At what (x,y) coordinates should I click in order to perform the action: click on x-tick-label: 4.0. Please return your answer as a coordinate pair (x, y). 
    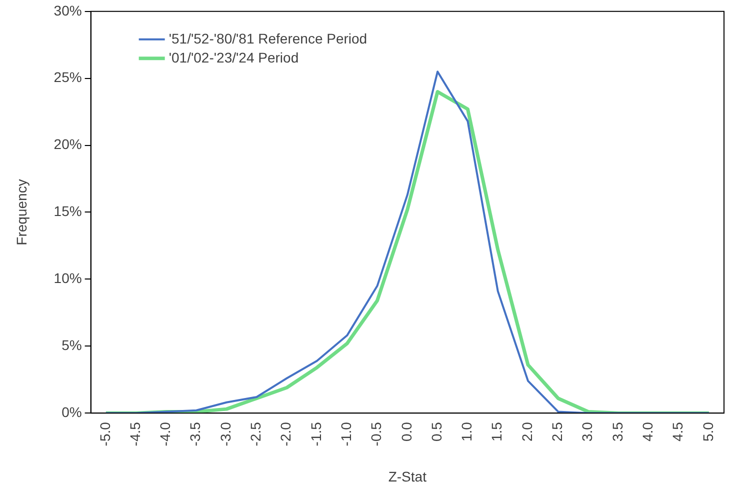
    Looking at the image, I should click on (647, 432).